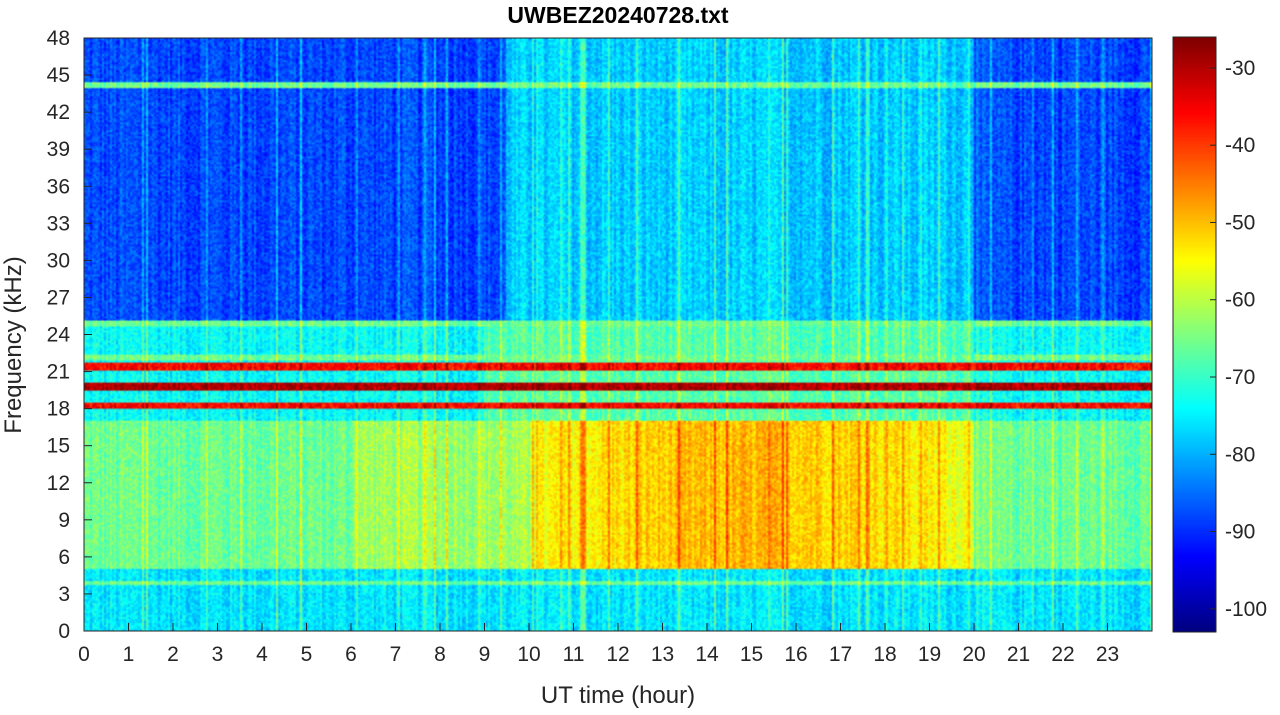  I want to click on y-tick-label: 36, so click(58, 186).